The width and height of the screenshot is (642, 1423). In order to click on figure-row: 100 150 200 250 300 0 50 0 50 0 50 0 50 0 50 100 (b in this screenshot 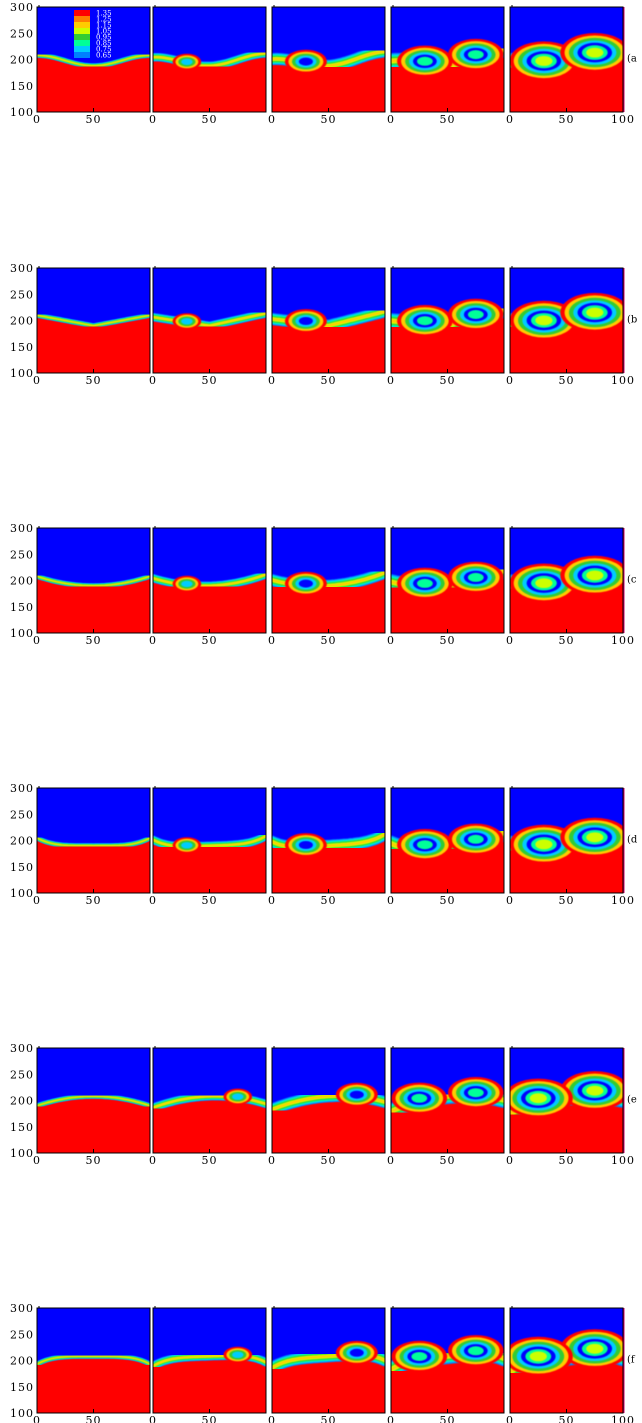, I will do `click(323, 324)`.